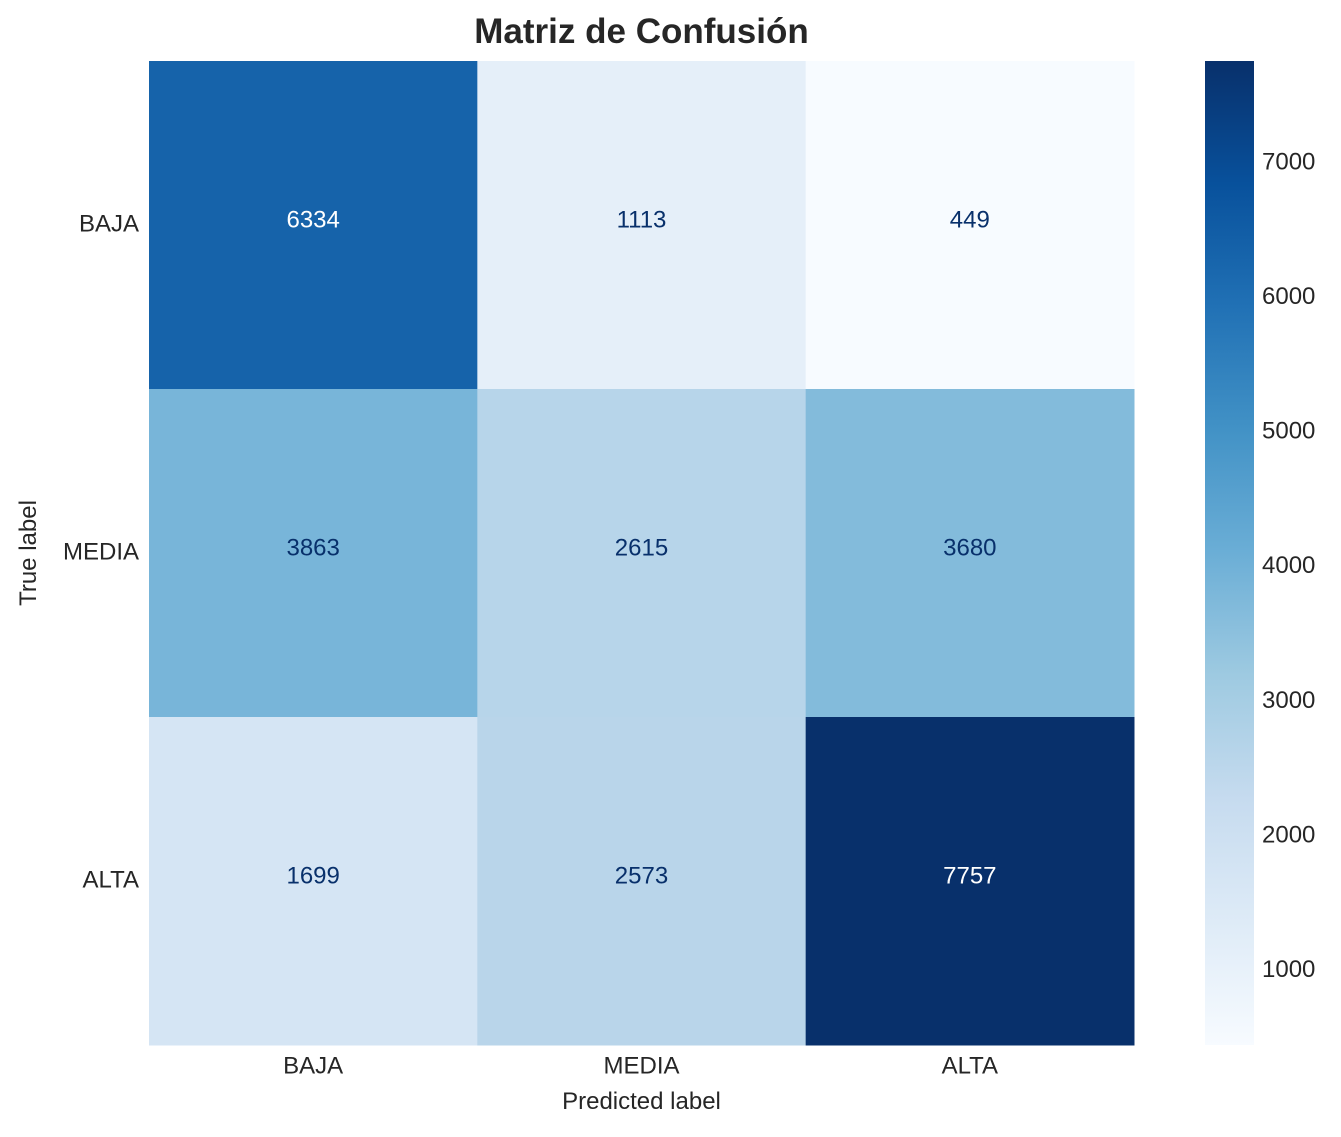 The image size is (1341, 1137). I want to click on cell-value-label: 6334, so click(312, 219).